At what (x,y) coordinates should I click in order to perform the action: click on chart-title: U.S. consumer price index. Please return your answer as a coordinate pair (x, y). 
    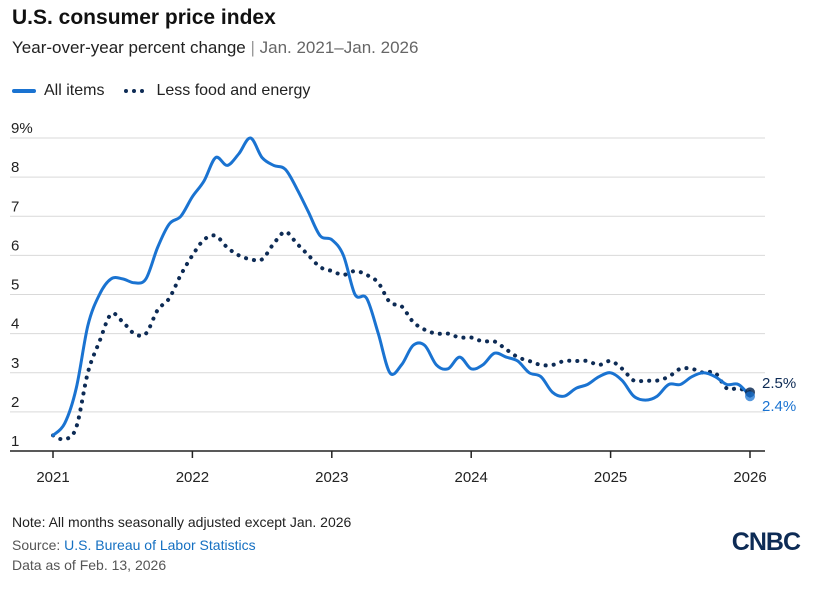
    Looking at the image, I should click on (144, 17).